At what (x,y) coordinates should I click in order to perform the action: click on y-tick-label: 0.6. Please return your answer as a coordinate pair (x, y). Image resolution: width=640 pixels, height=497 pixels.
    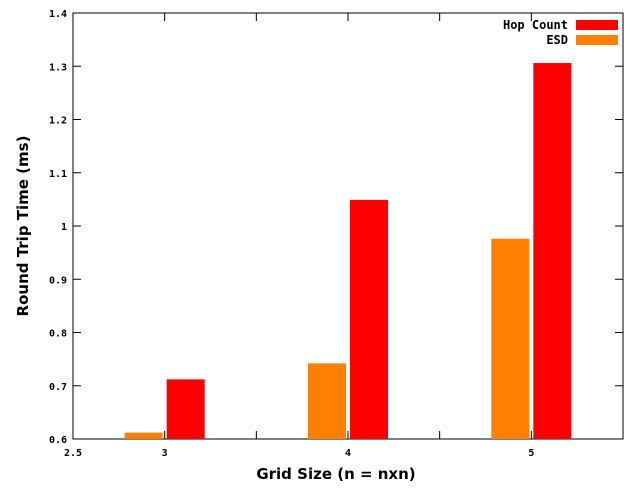
    Looking at the image, I should click on (58, 440).